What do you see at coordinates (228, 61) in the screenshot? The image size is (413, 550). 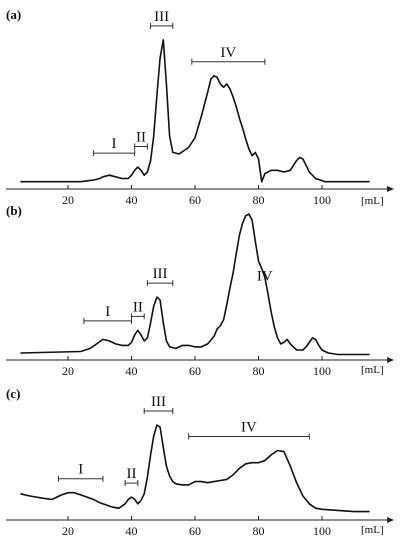 I see `region-bar-a-iv` at bounding box center [228, 61].